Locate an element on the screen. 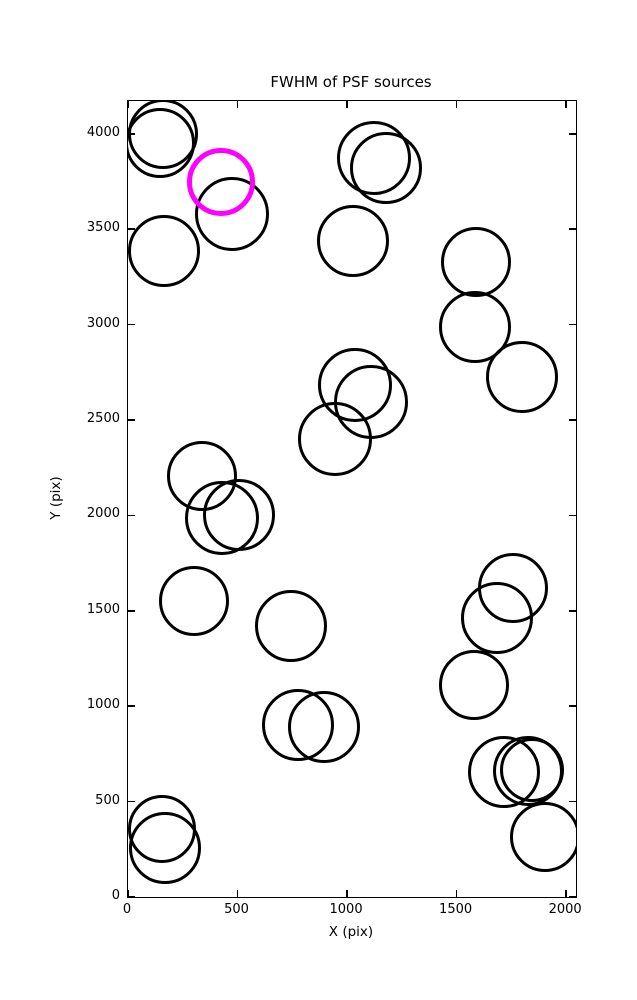  y-axis-label: Y (pix) is located at coordinates (56, 498).